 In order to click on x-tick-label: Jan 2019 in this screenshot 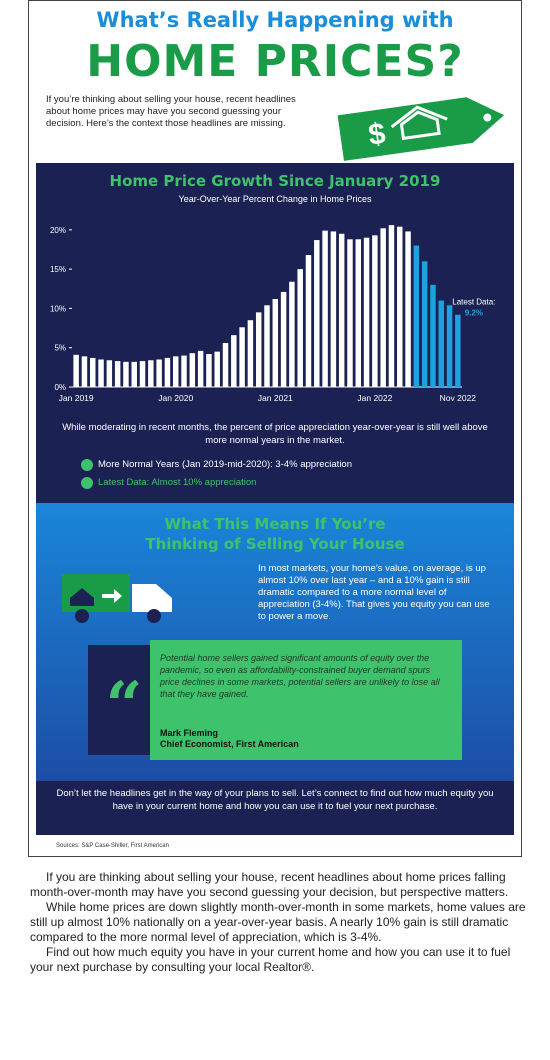, I will do `click(76, 398)`.